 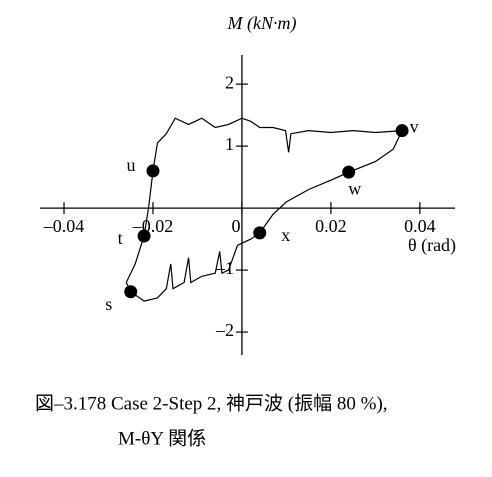 What do you see at coordinates (229, 144) in the screenshot?
I see `y-tick-label: 1` at bounding box center [229, 144].